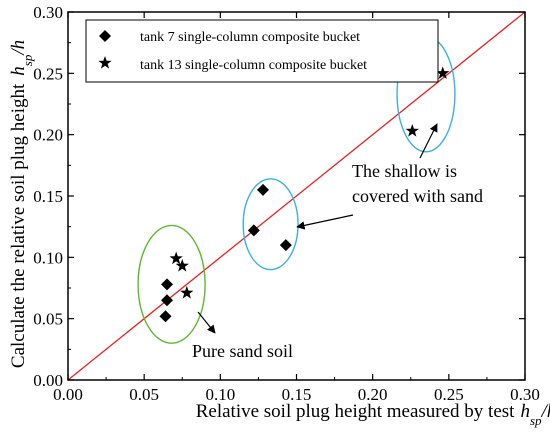 This screenshot has width=550, height=440. I want to click on legend-label-tank7: tank 7 single-column composite bucket, so click(250, 37).